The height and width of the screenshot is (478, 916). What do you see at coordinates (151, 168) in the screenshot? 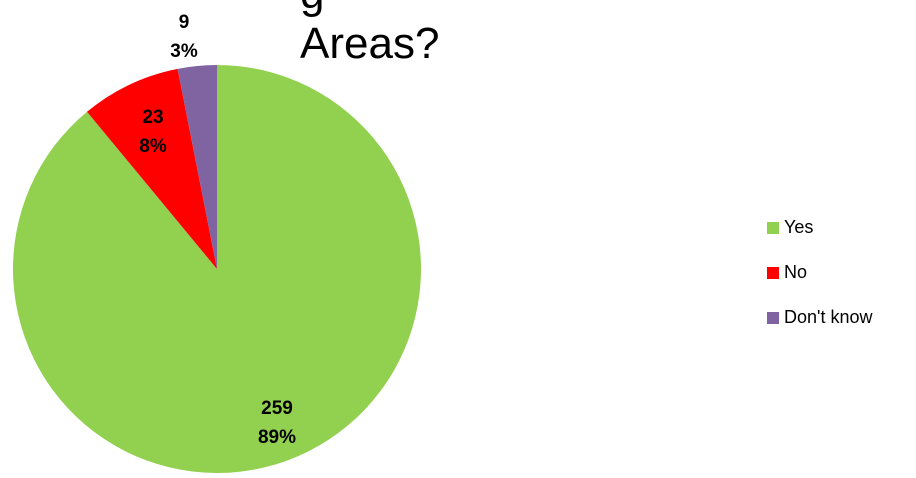
I see `pie-slice-no` at bounding box center [151, 168].